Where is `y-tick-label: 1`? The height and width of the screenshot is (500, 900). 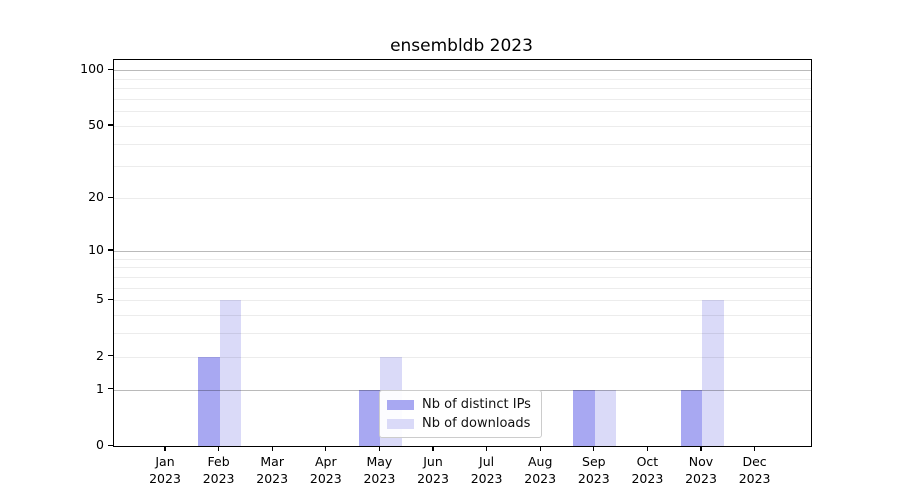
y-tick-label: 1 is located at coordinates (100, 388).